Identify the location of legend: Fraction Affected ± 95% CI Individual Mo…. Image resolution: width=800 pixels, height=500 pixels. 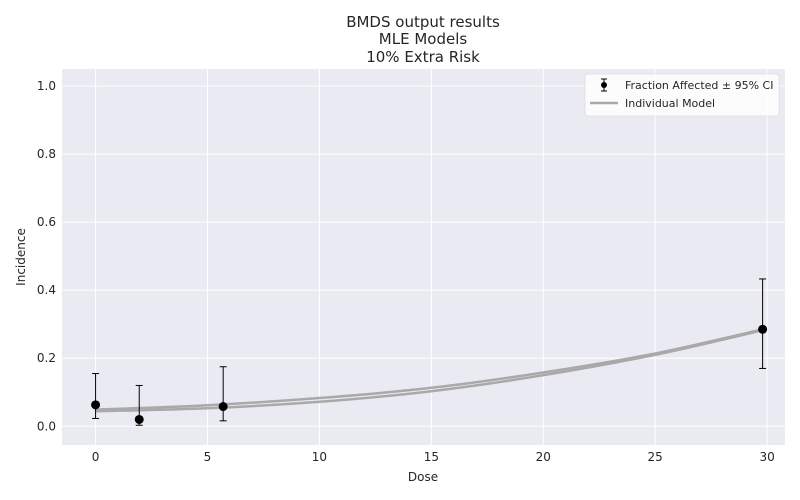
(682, 95).